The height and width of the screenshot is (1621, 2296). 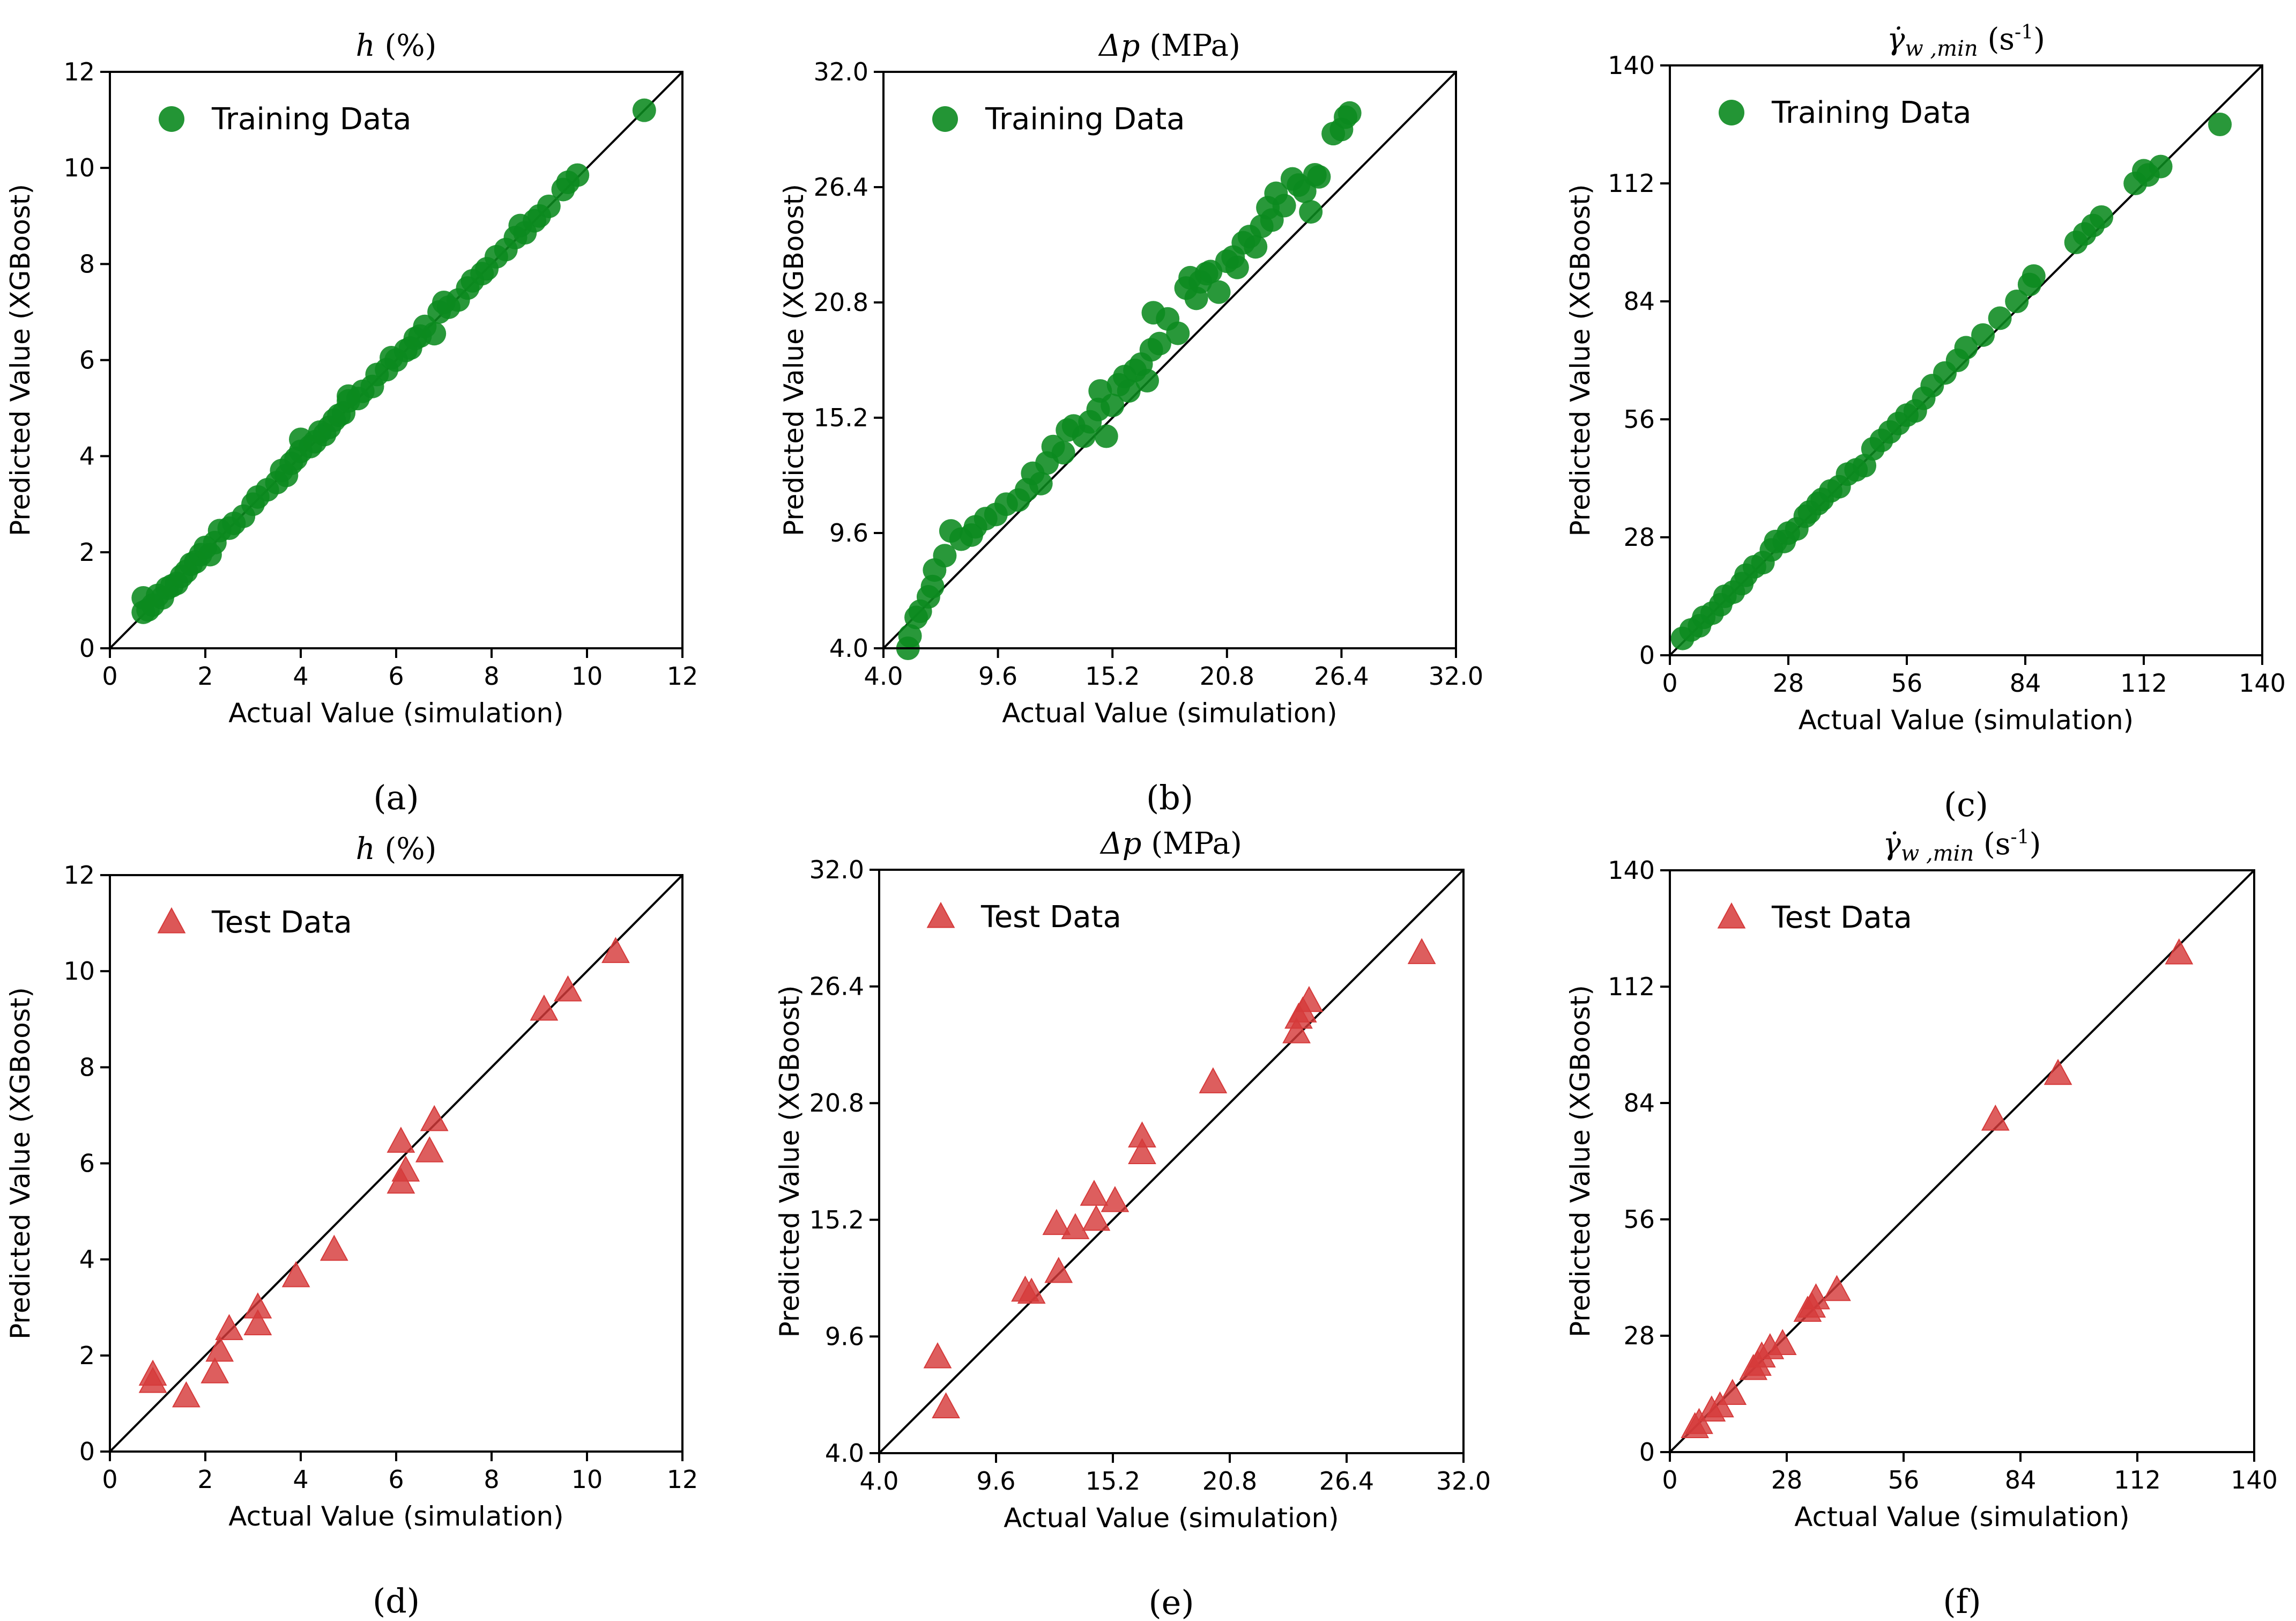 What do you see at coordinates (1962, 1601) in the screenshot?
I see `panel-caption: (f)` at bounding box center [1962, 1601].